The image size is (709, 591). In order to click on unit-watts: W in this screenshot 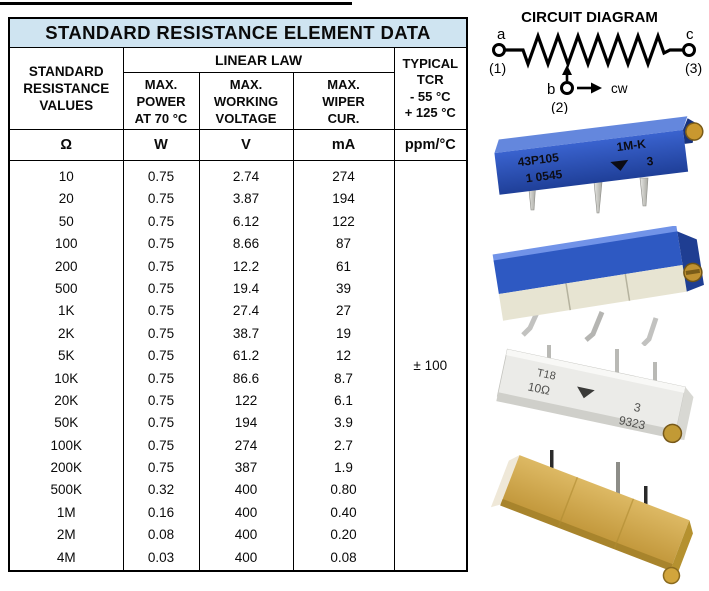, I will do `click(161, 145)`.